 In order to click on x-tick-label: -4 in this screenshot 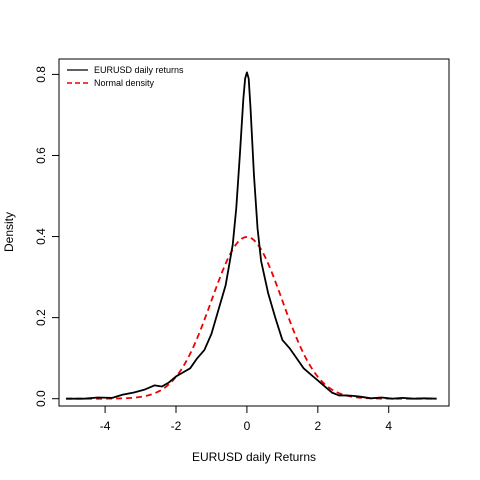, I will do `click(105, 426)`.